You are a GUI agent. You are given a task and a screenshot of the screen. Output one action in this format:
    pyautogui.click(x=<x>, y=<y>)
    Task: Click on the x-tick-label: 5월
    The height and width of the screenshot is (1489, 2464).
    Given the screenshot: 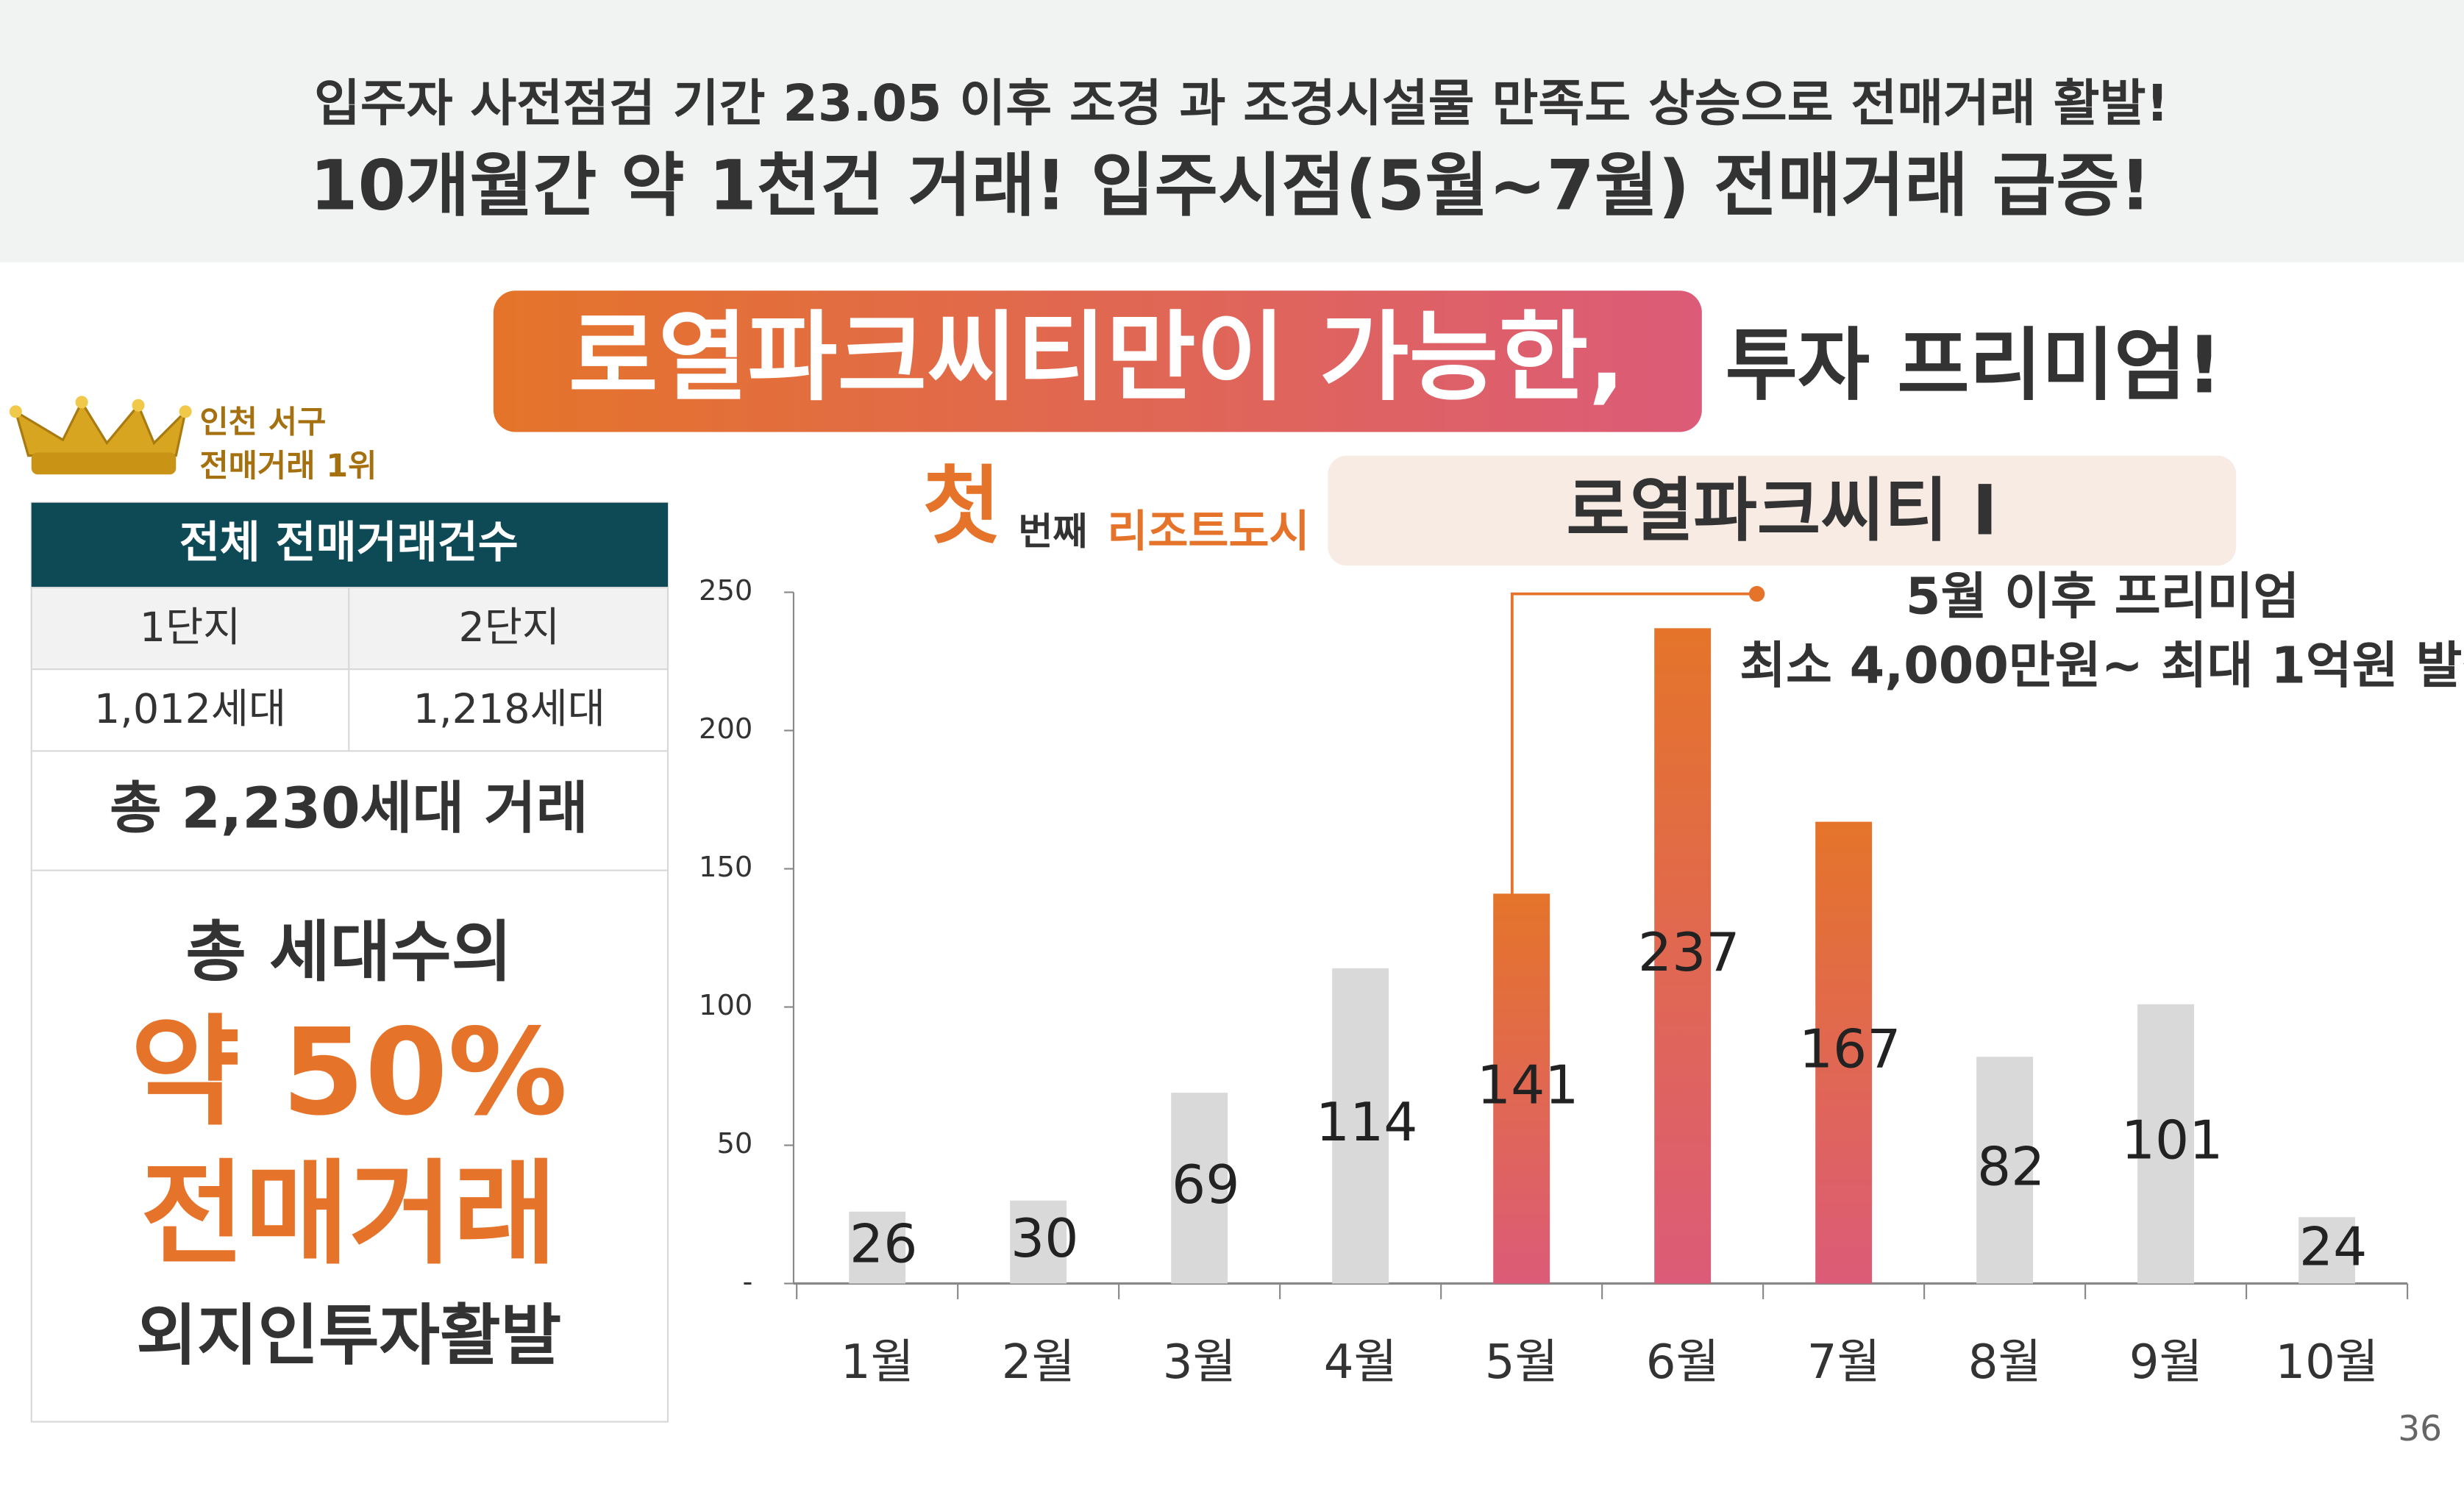 What is the action you would take?
    pyautogui.click(x=1522, y=1363)
    